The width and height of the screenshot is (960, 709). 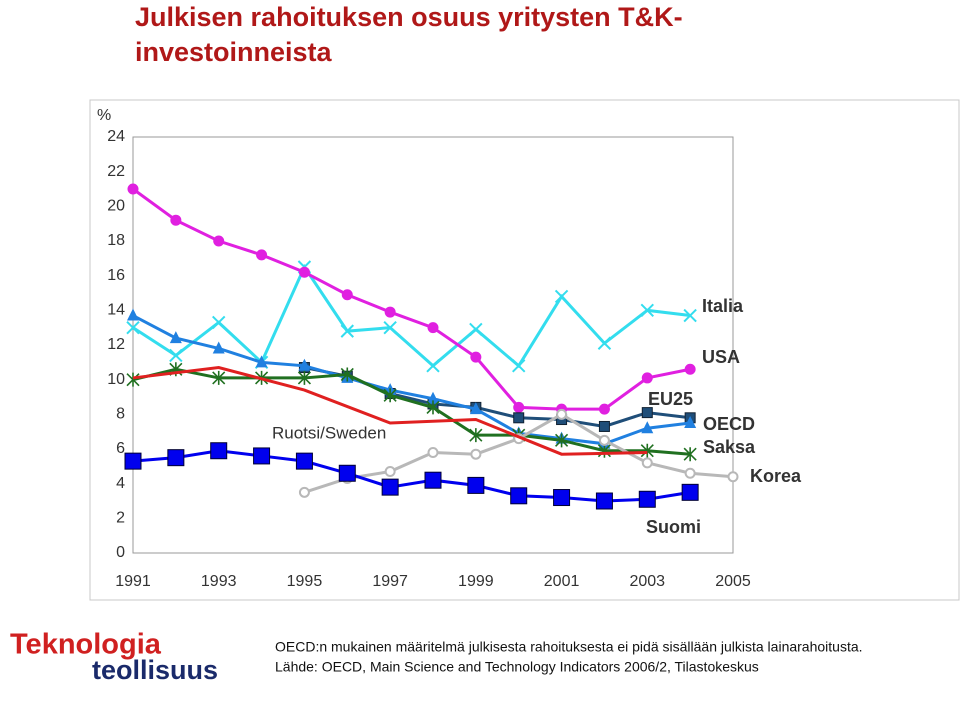 What do you see at coordinates (120, 483) in the screenshot?
I see `y-tick-label: 4` at bounding box center [120, 483].